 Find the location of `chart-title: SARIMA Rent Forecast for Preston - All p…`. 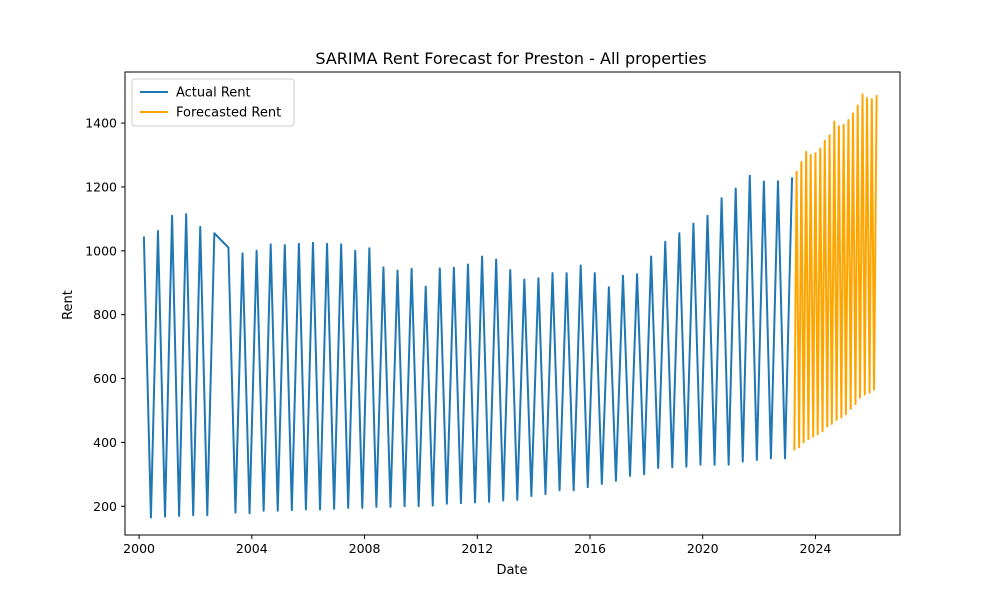

chart-title: SARIMA Rent Forecast for Preston - All p… is located at coordinates (510, 58).